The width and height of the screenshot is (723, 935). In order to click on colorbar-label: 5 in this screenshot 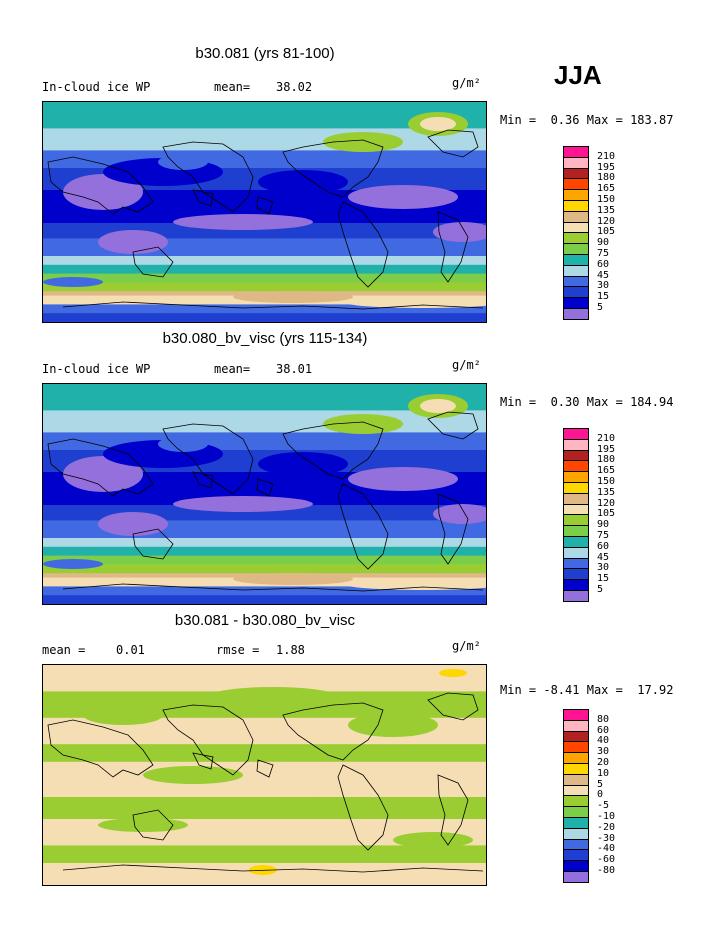, I will do `click(600, 589)`.